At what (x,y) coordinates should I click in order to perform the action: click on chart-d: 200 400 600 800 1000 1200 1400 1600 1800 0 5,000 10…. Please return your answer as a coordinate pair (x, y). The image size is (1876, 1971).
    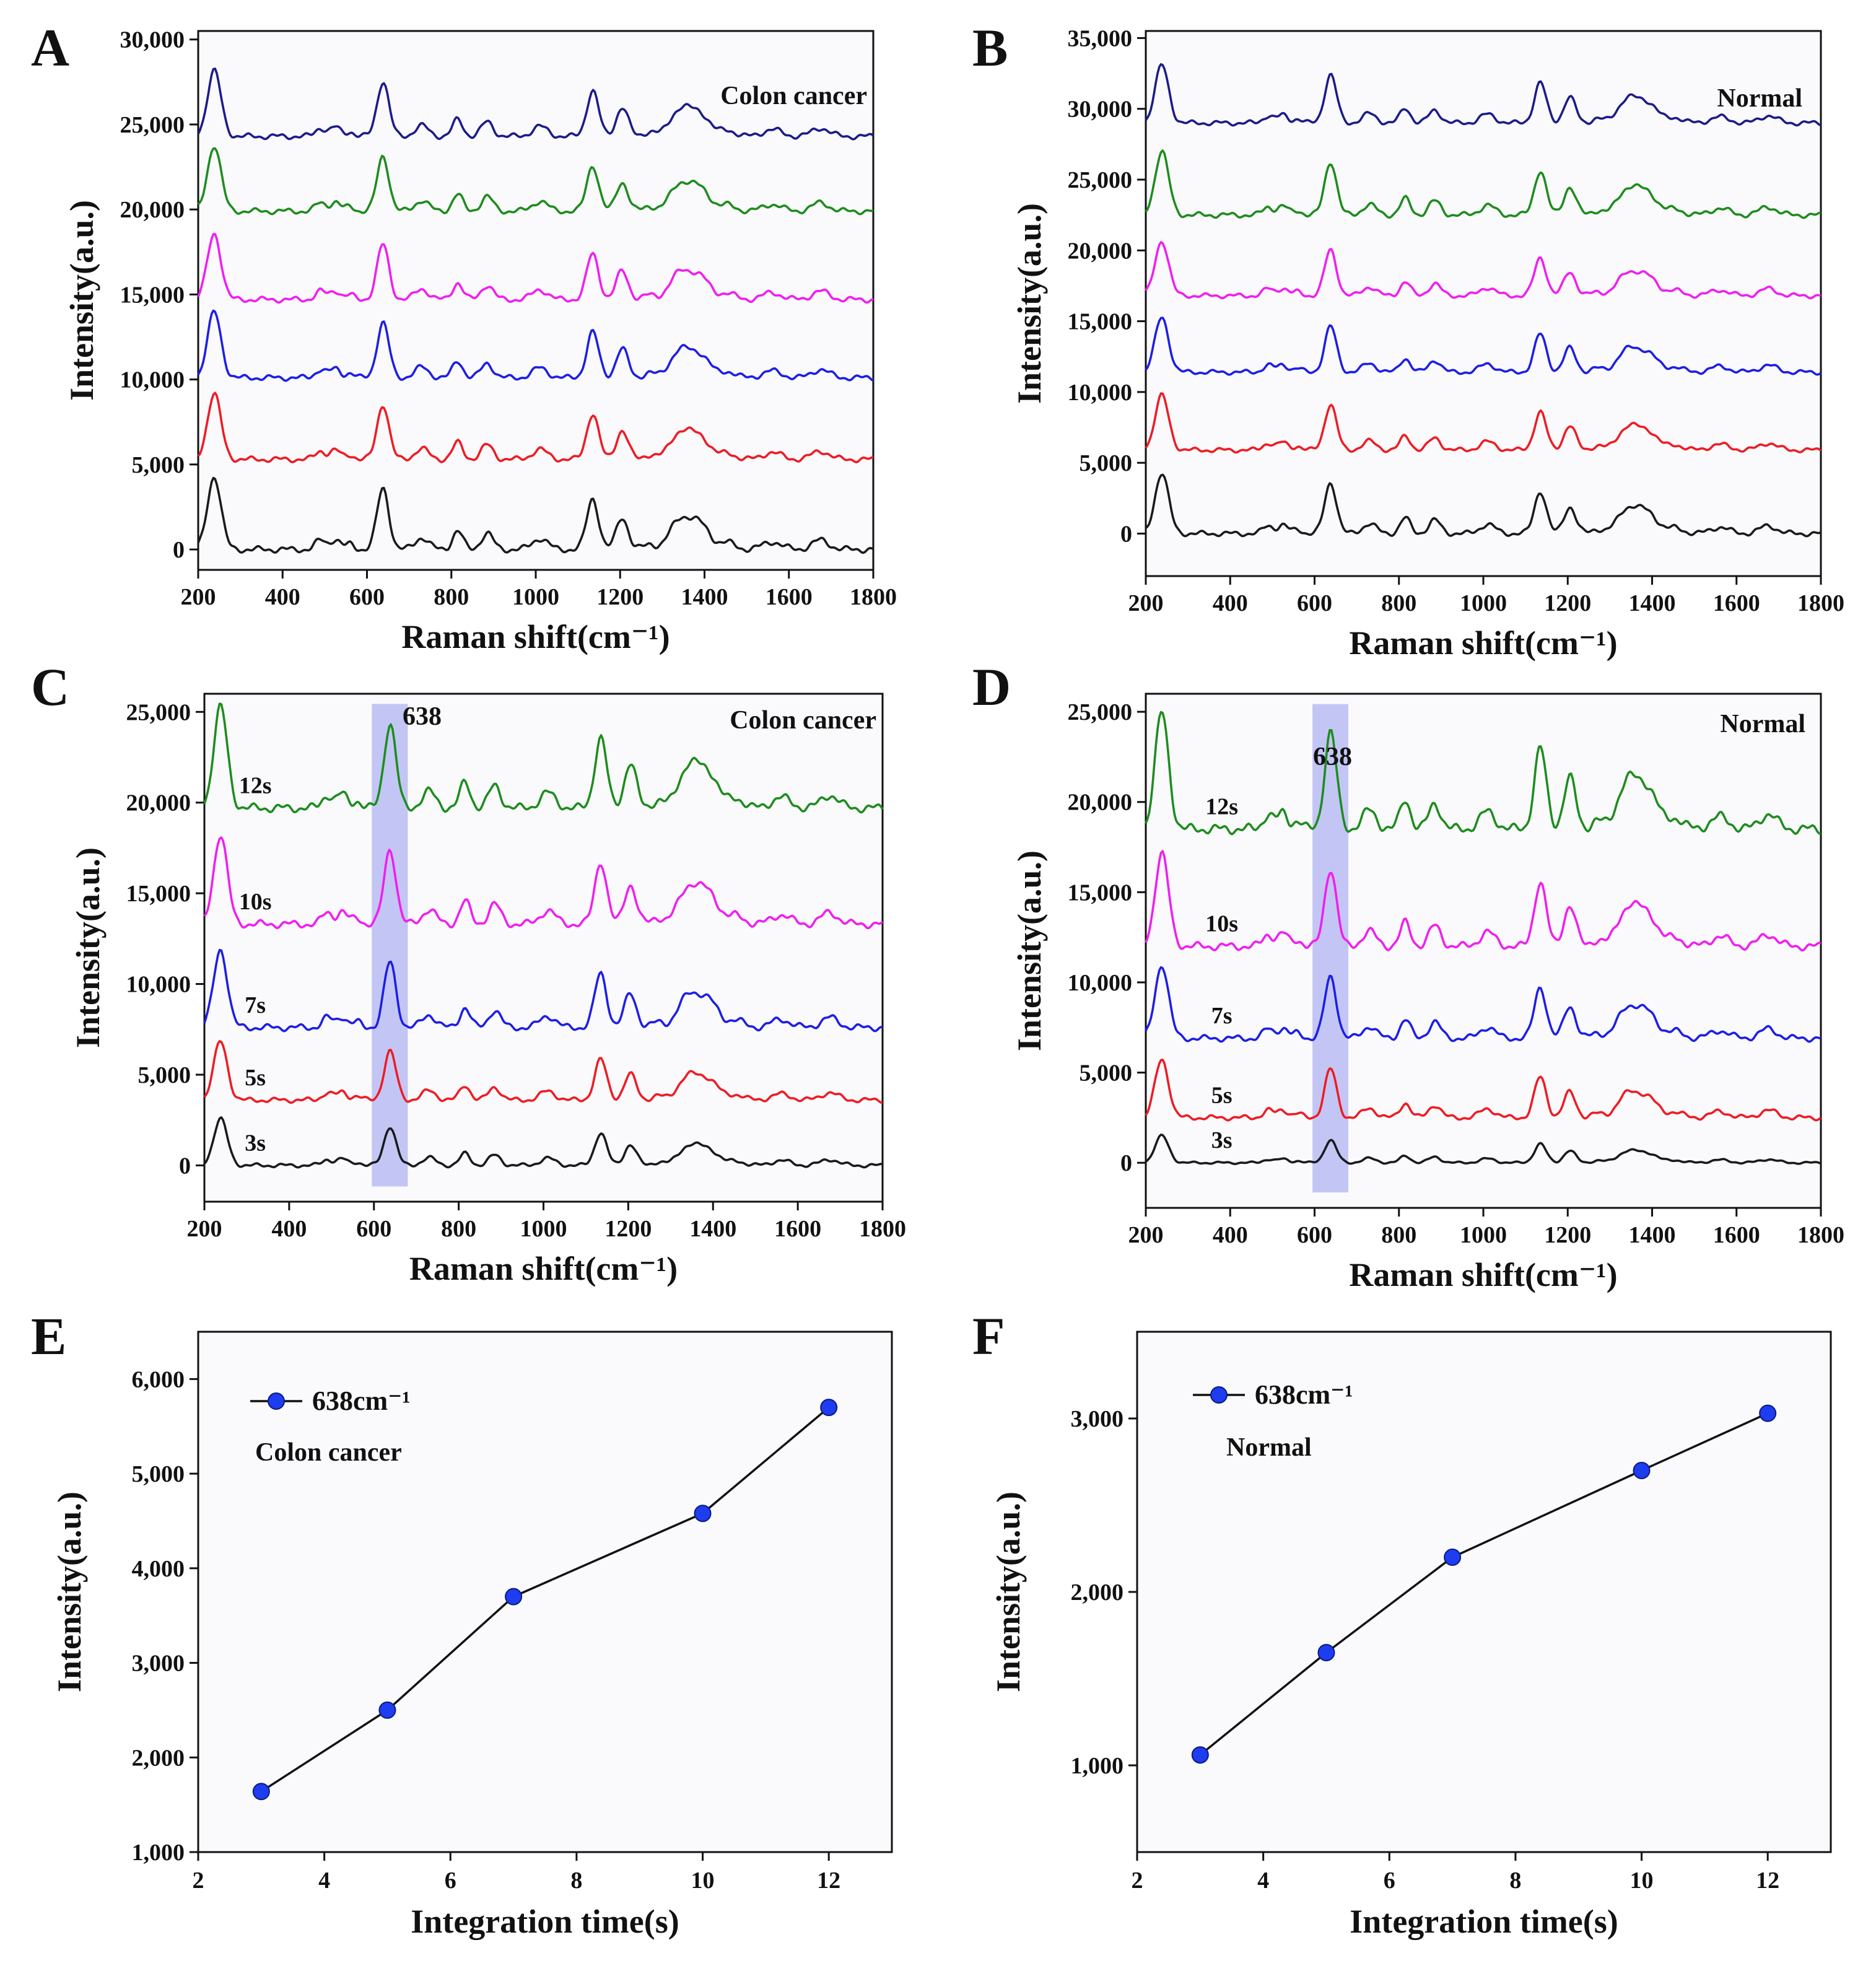
    Looking at the image, I should click on (1427, 993).